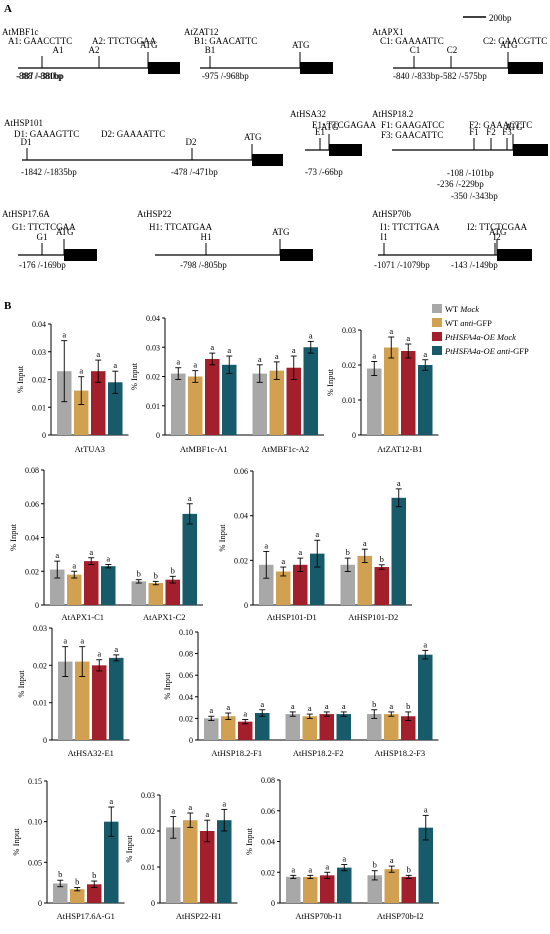 This screenshot has height=934, width=550. I want to click on binding-site-sequence: A2: TTCTGGAA, so click(124, 41).